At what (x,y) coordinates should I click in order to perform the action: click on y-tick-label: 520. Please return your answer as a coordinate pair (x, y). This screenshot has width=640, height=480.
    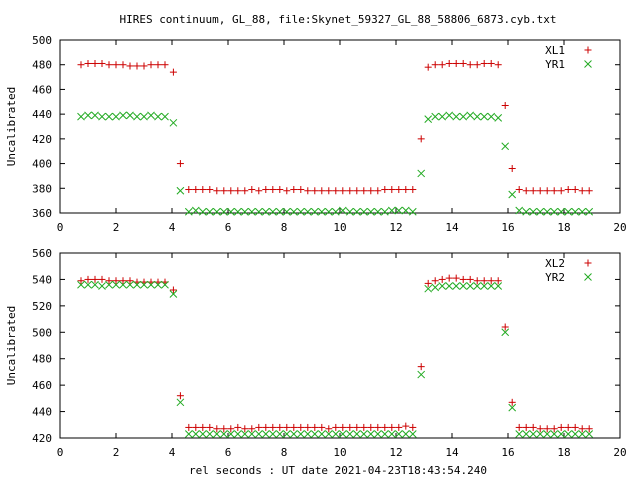
    Looking at the image, I should click on (42, 306).